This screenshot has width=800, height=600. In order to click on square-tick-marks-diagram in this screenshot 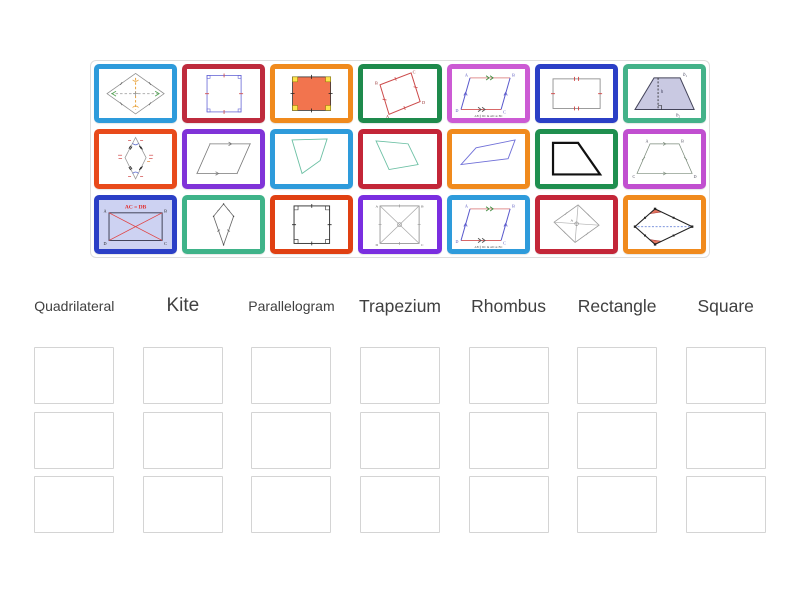, I will do `click(224, 93)`.